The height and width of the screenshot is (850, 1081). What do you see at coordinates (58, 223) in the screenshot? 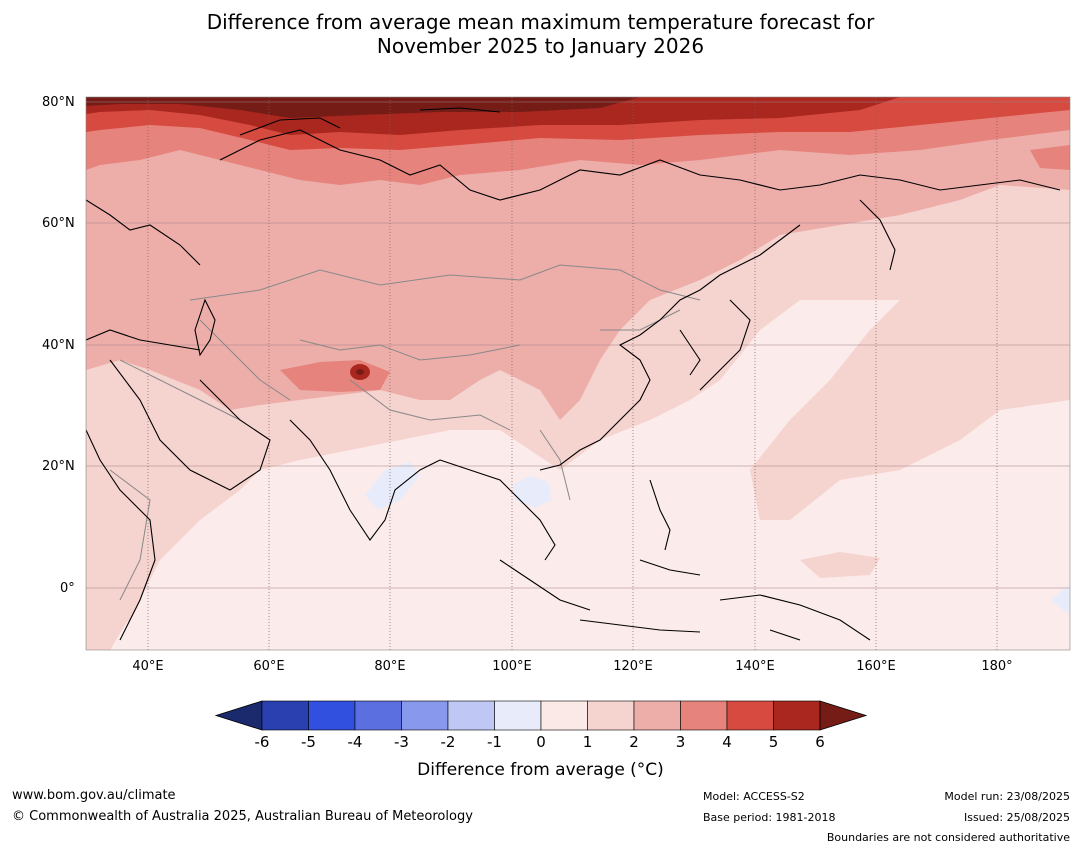
I see `lat-label-60n: 60°N` at bounding box center [58, 223].